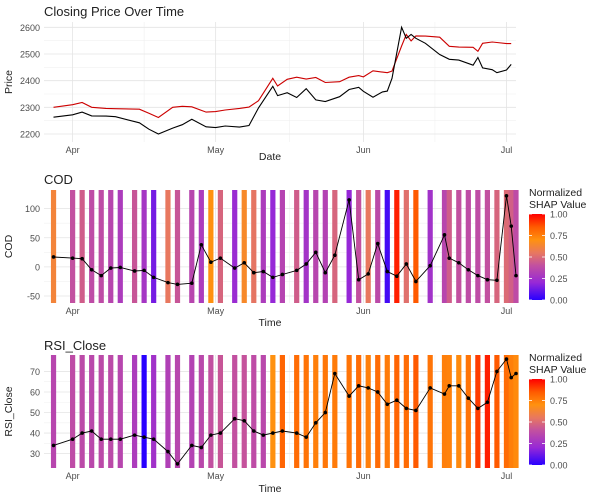 The width and height of the screenshot is (600, 500). I want to click on y-tick-label: 50, so click(35, 238).